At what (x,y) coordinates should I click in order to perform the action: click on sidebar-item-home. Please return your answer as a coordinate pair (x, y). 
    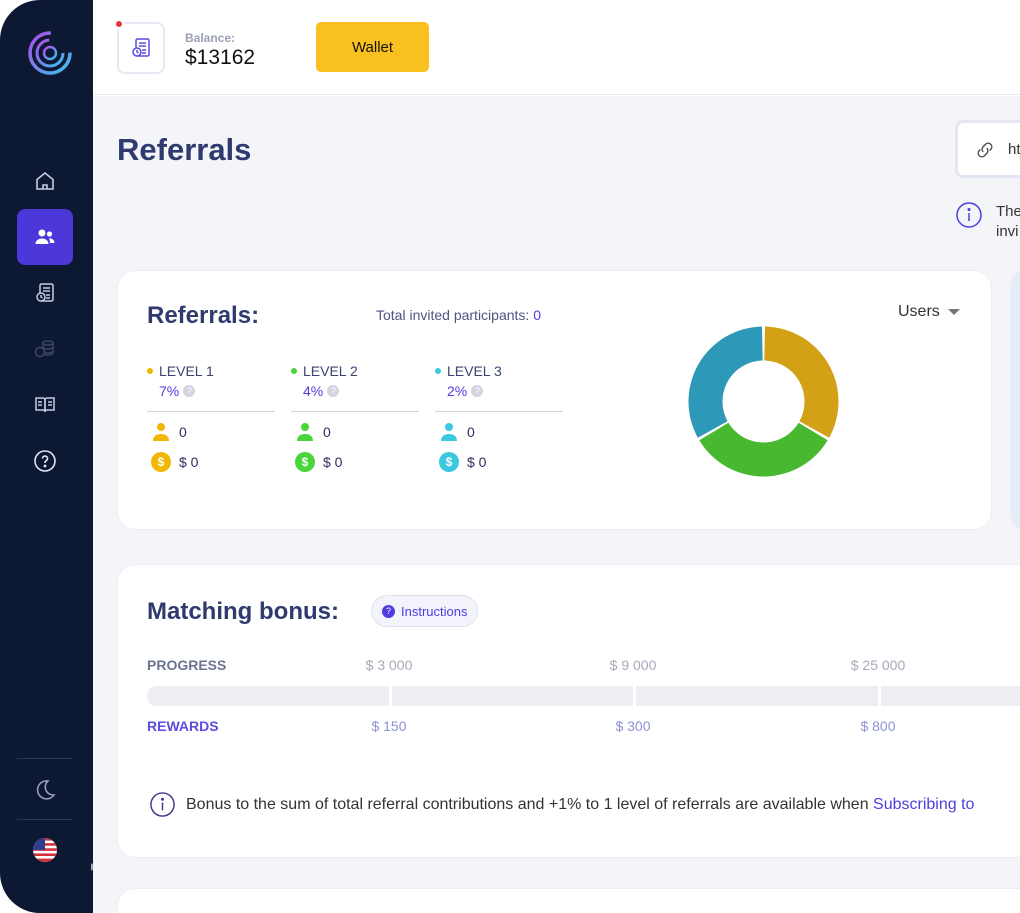
    Looking at the image, I should click on (45, 181).